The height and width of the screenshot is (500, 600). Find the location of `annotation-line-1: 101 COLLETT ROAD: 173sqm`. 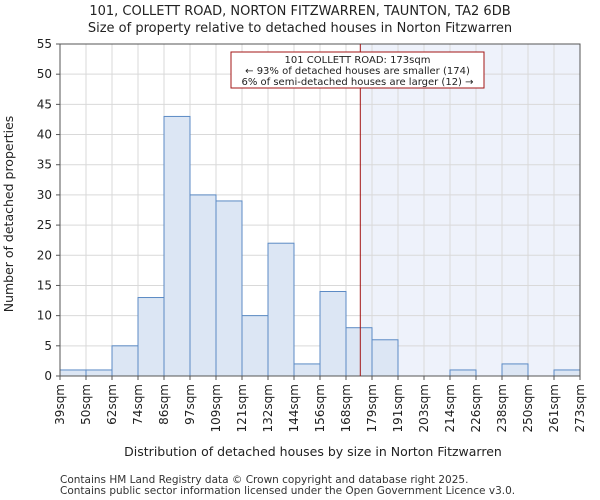

annotation-line-1: 101 COLLETT ROAD: 173sqm is located at coordinates (358, 60).